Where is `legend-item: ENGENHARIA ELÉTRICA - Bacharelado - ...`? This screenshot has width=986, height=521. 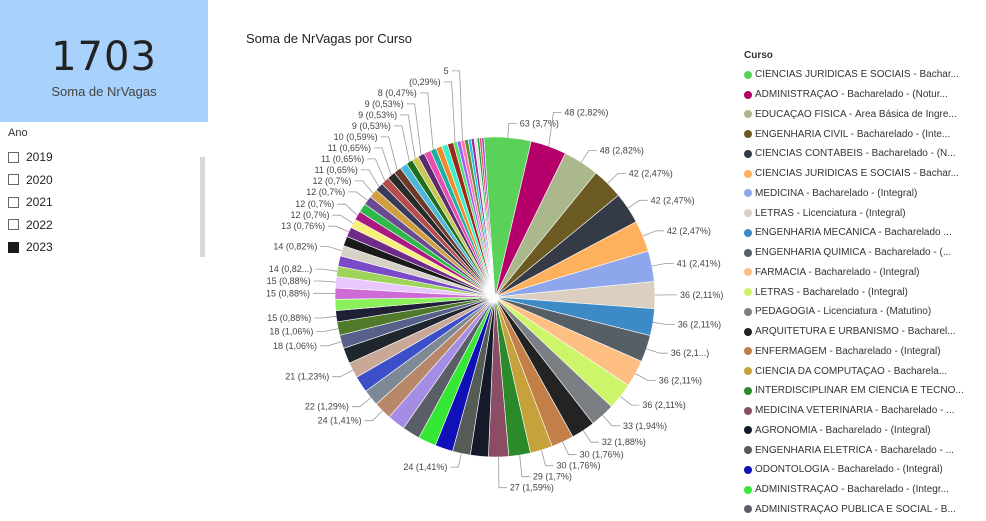 legend-item: ENGENHARIA ELÉTRICA - Bacharelado - ... is located at coordinates (864, 450).